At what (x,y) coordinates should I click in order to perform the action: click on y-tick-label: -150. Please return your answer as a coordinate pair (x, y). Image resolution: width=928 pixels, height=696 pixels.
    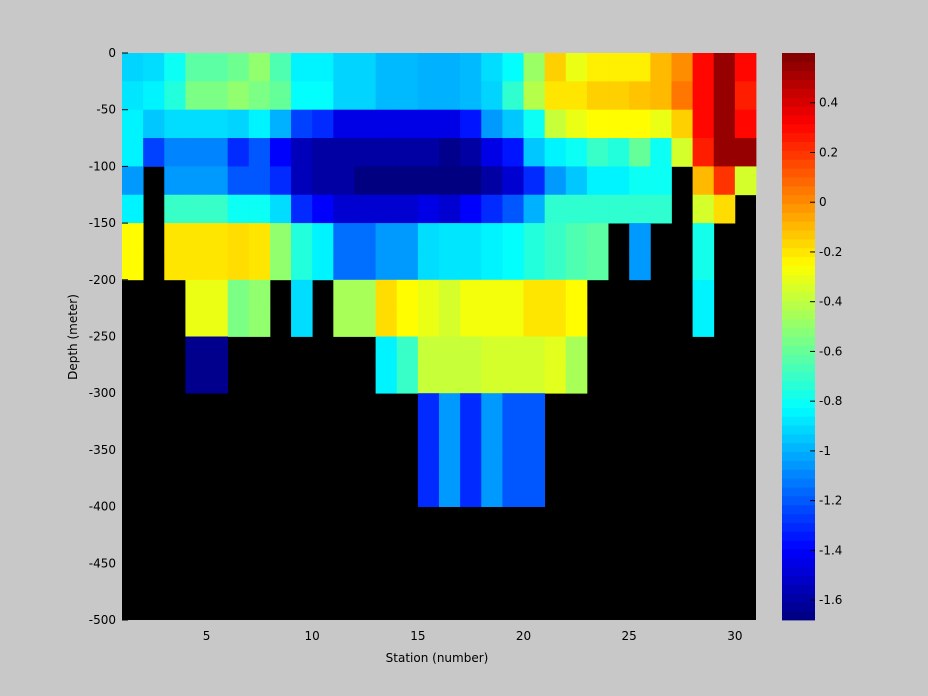
    Looking at the image, I should click on (102, 223).